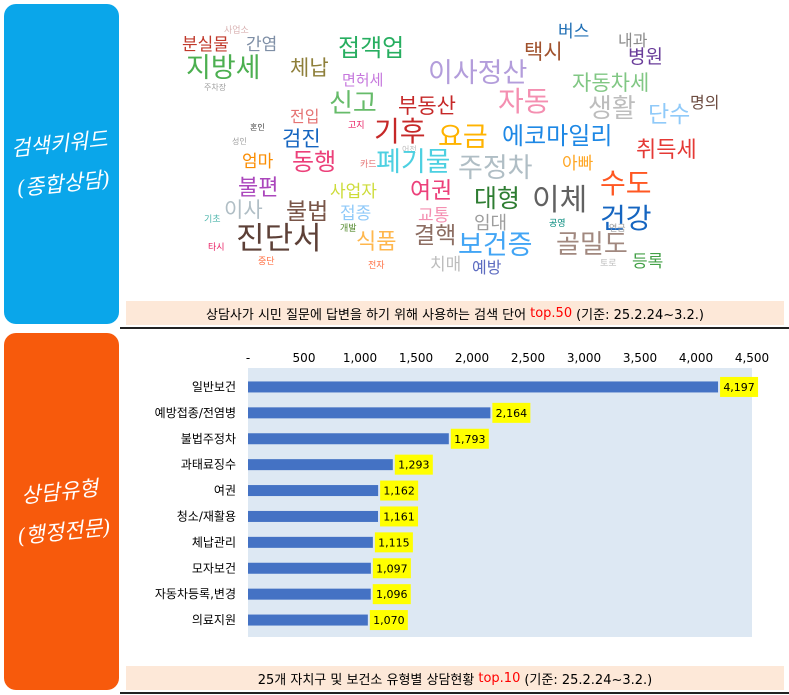  Describe the element at coordinates (258, 188) in the screenshot. I see `cloud-word: 불편` at that location.